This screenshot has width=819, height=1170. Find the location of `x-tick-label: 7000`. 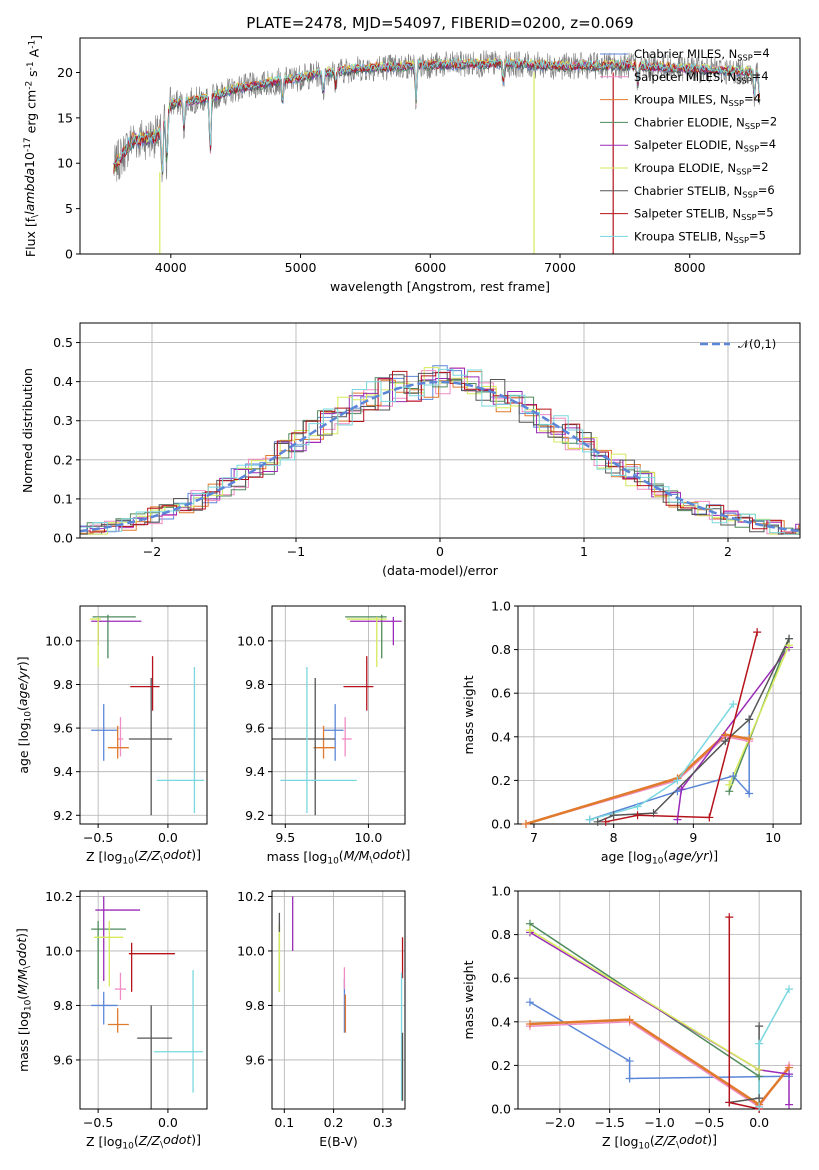

x-tick-label: 7000 is located at coordinates (560, 267).